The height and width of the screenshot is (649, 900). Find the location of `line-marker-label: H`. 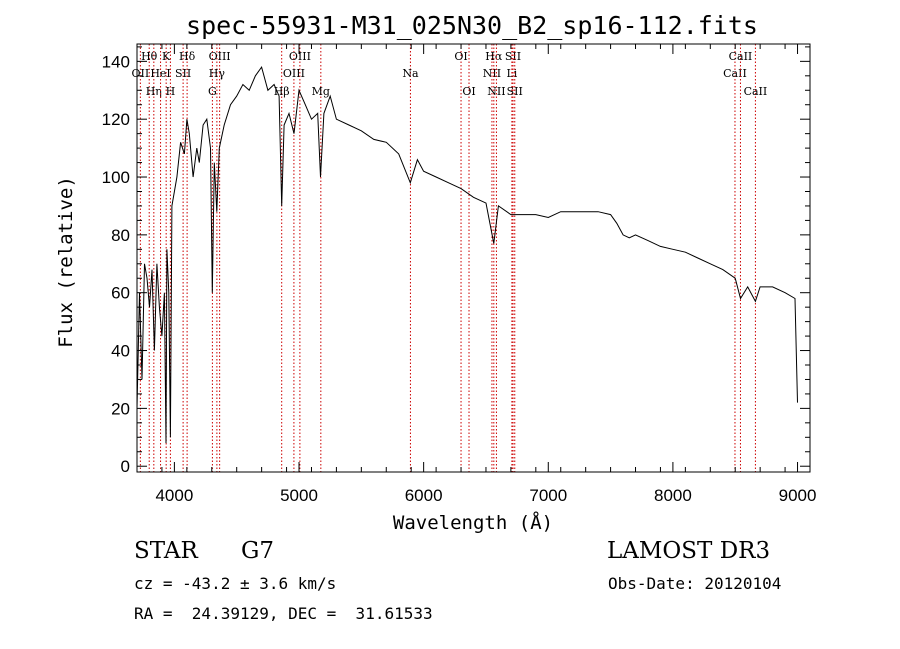

line-marker-label: H is located at coordinates (171, 91).